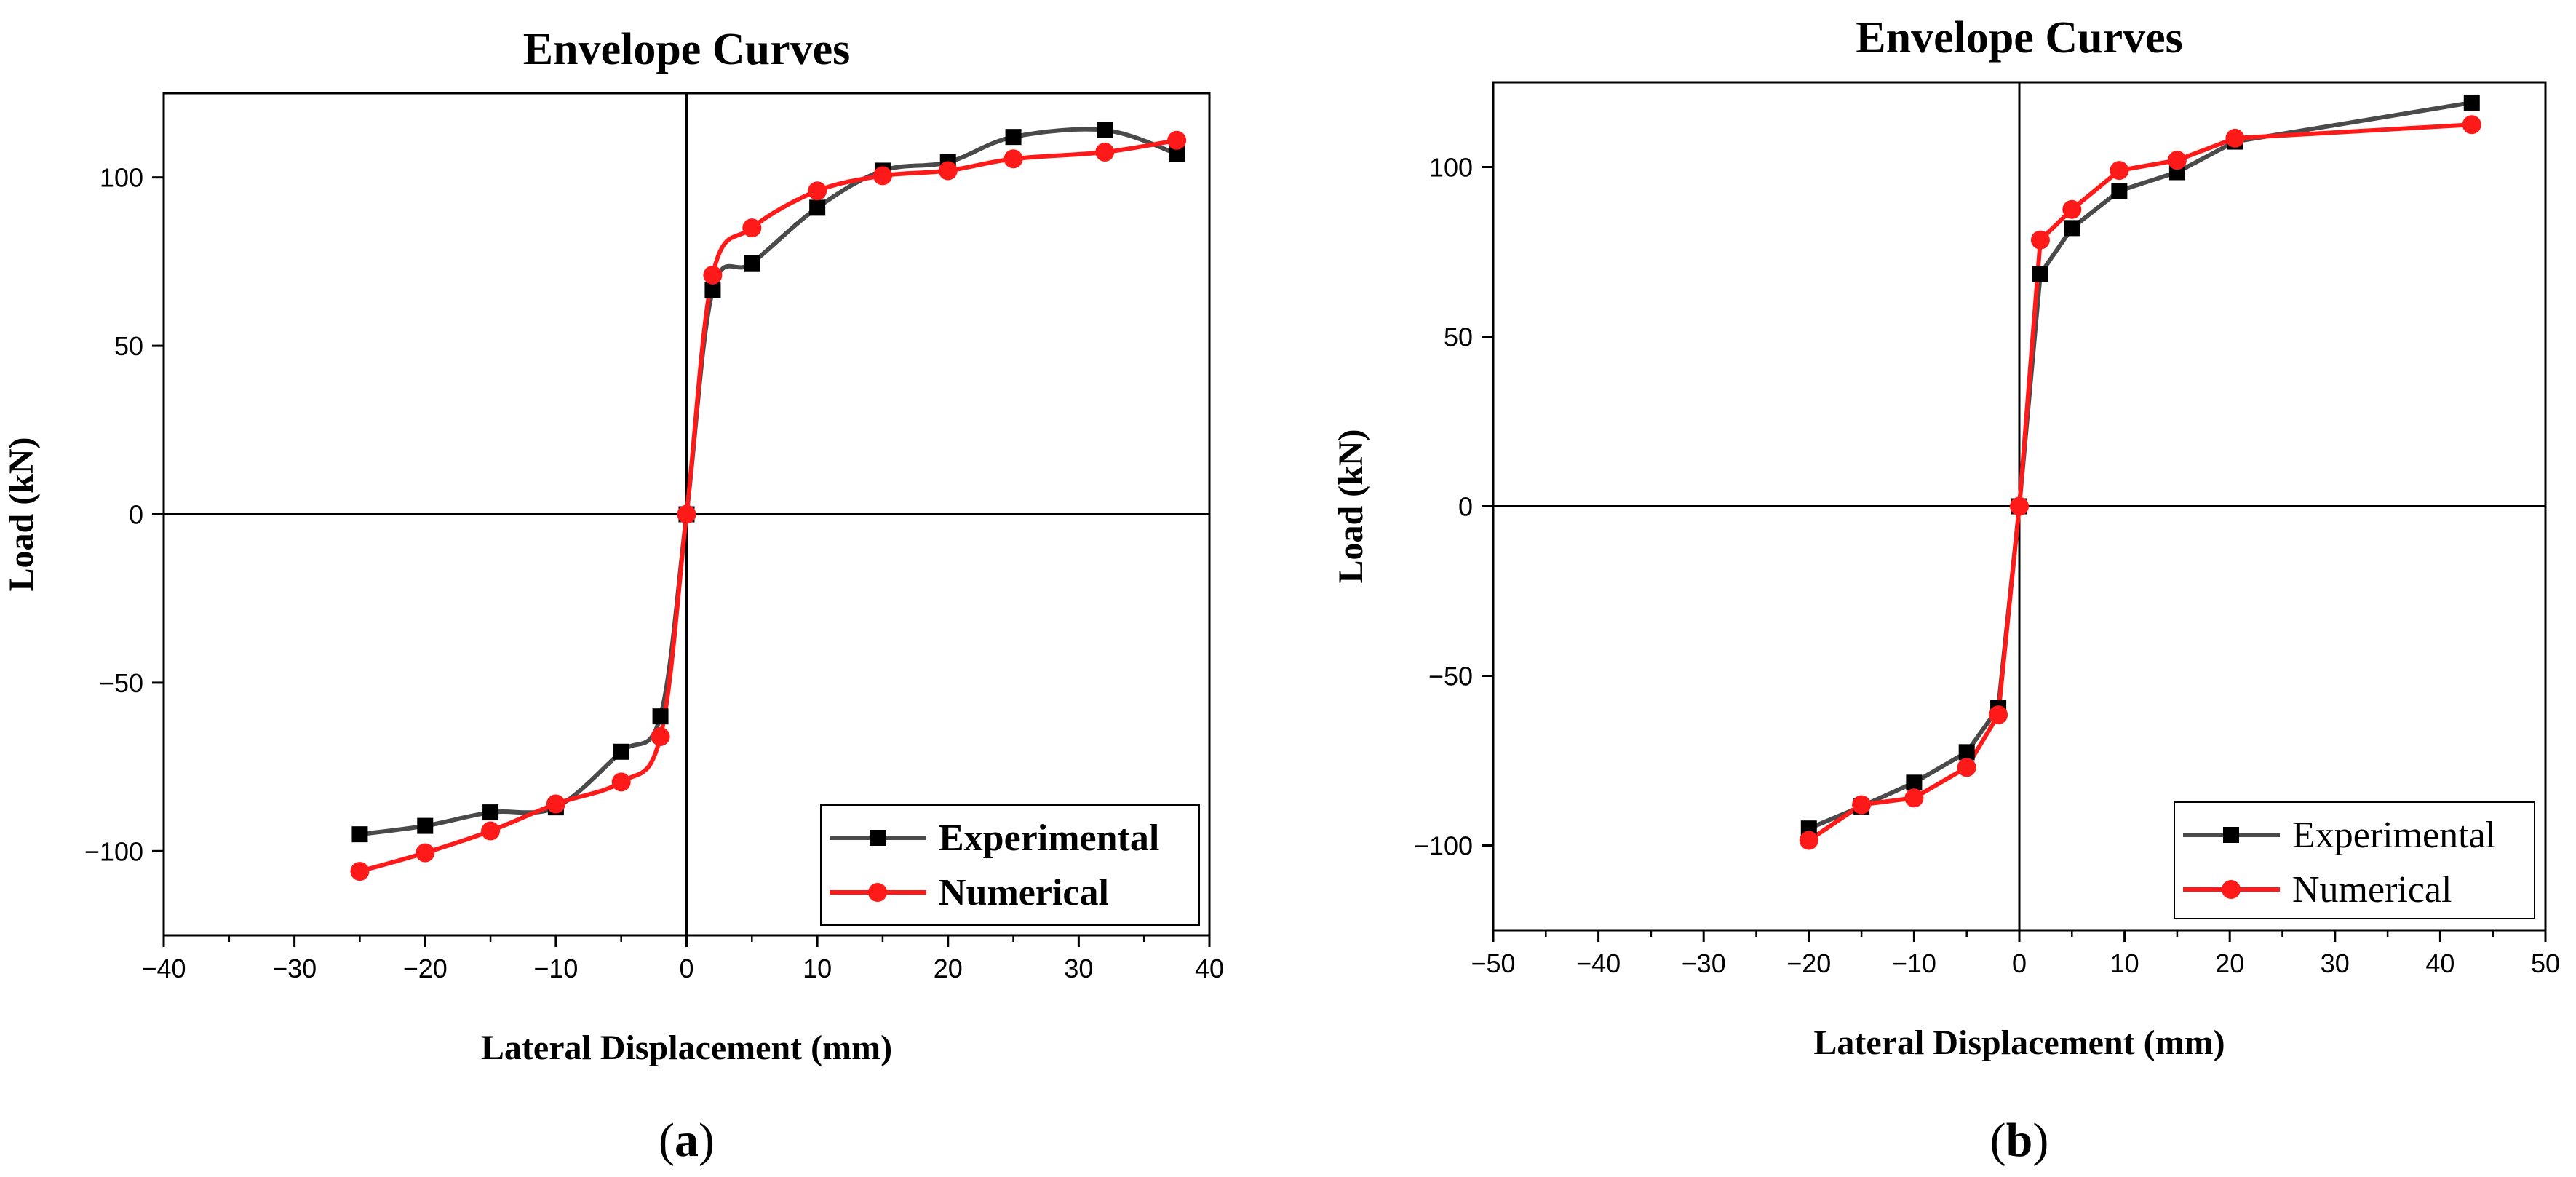 This screenshot has width=2576, height=1177. I want to click on legend-b: Experimental Numerical, so click(2354, 860).